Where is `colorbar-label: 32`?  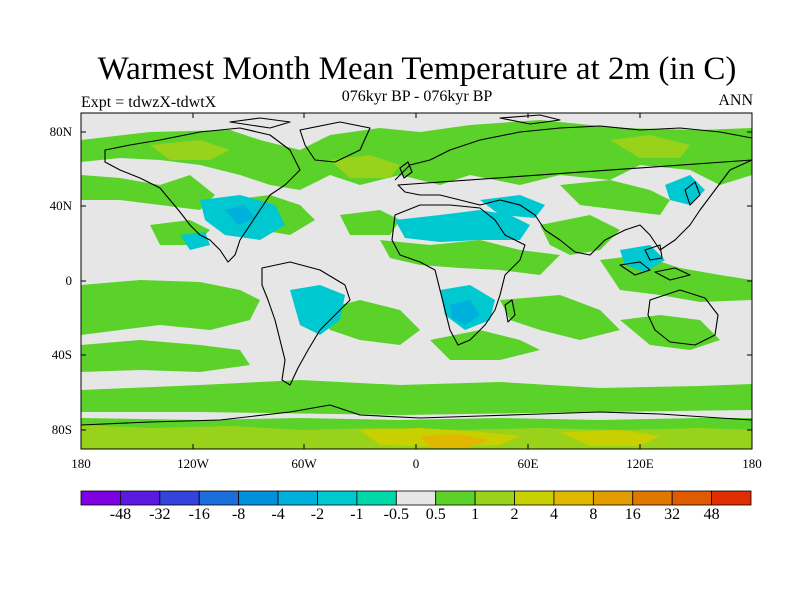 colorbar-label: 32 is located at coordinates (672, 514).